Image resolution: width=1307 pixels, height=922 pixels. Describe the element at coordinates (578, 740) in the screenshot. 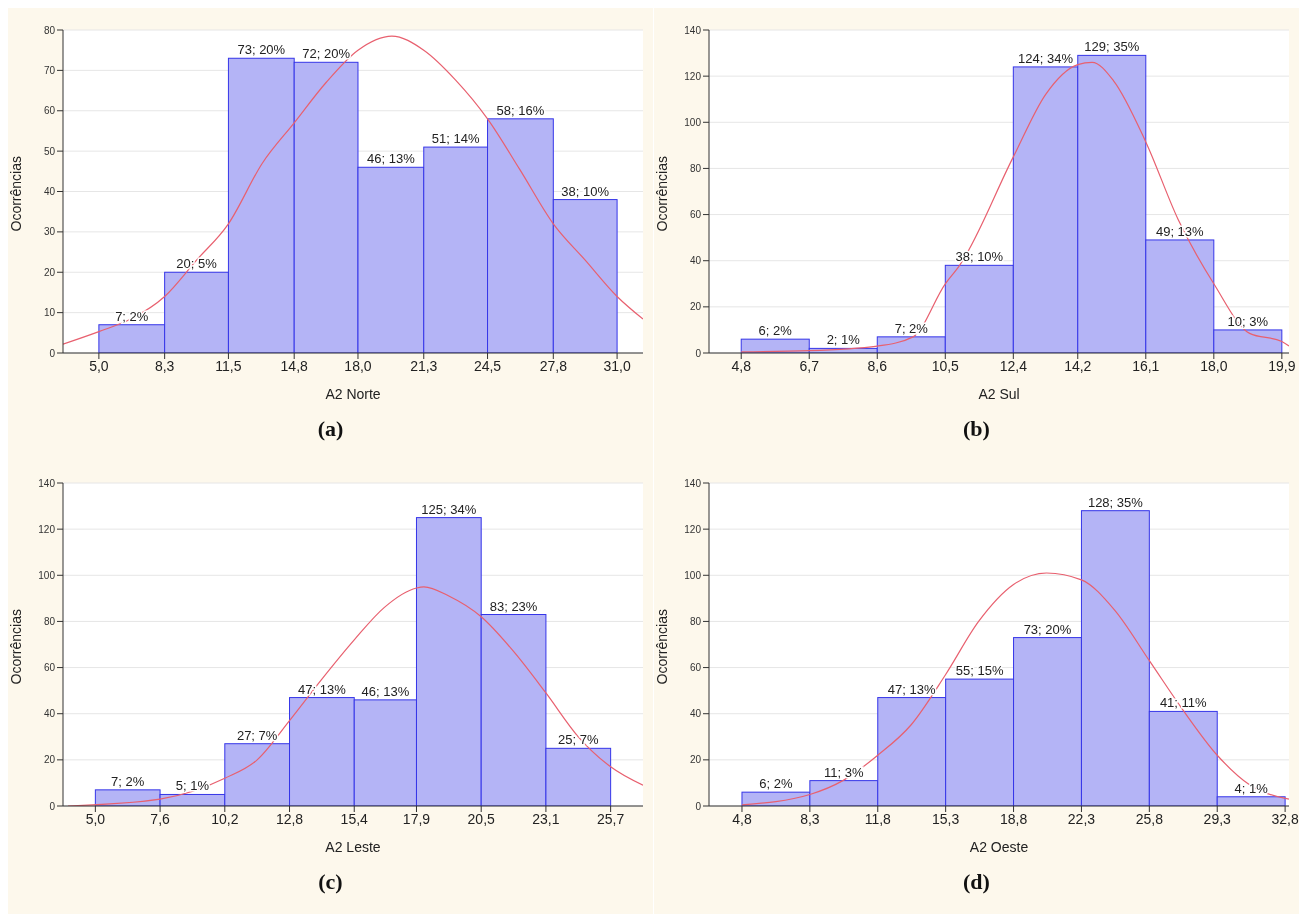

I see `data-label: 25; 7%` at that location.